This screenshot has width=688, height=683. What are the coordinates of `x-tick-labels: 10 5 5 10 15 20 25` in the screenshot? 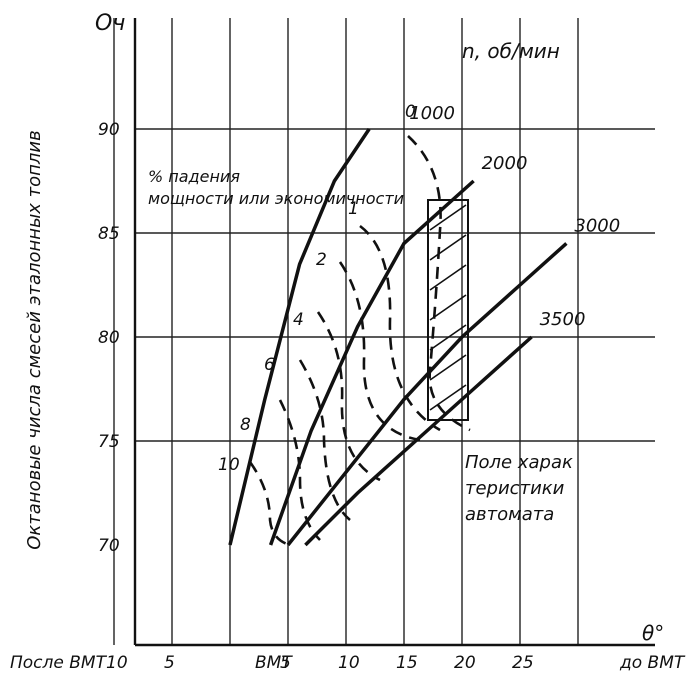 It's located at (320, 663).